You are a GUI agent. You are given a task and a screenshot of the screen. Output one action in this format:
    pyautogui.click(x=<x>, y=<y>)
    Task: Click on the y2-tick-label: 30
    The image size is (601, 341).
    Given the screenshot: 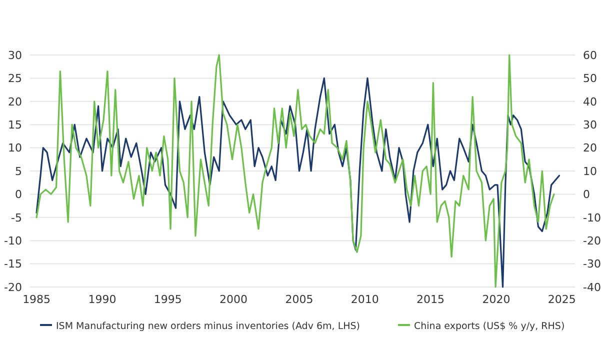 What is the action you would take?
    pyautogui.click(x=590, y=125)
    